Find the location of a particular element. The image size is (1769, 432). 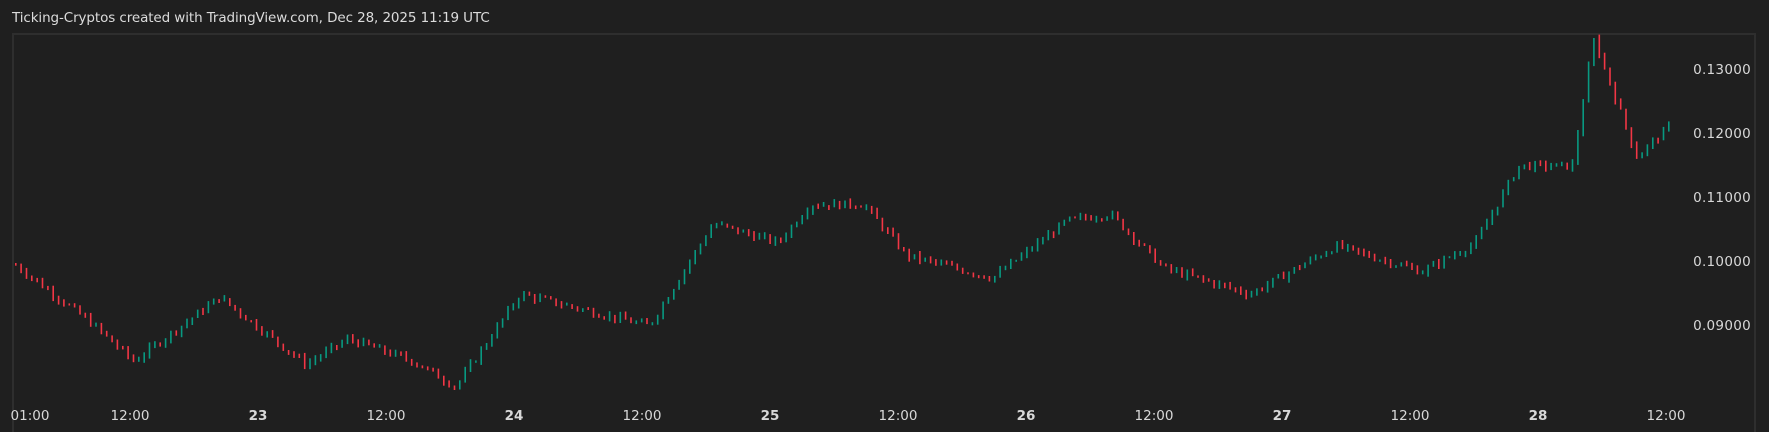

price-label: 0.11000 is located at coordinates (1722, 198).